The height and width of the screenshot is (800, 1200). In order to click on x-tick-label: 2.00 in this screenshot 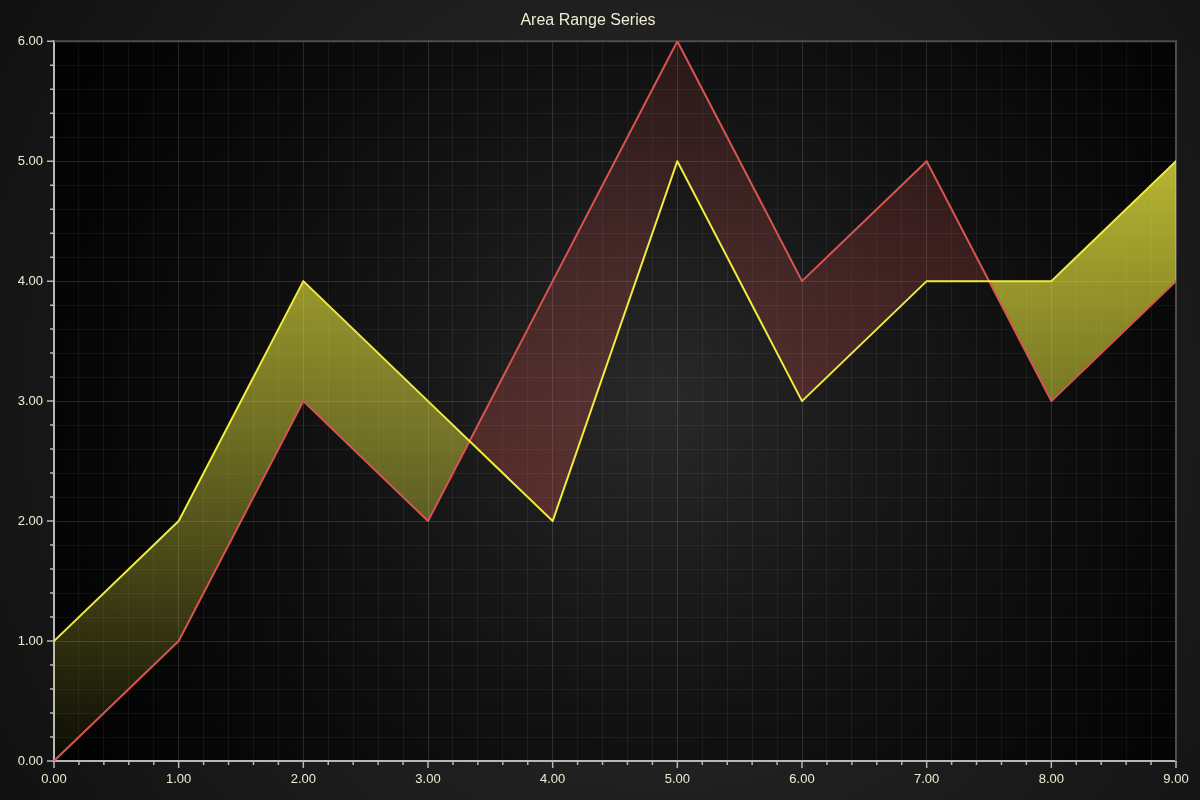, I will do `click(303, 779)`.